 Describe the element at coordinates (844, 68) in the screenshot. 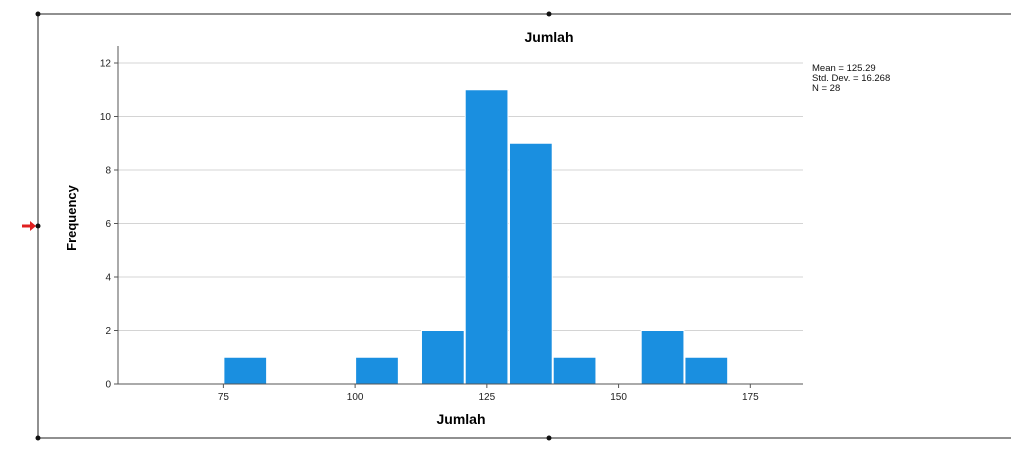

I see `stats-mean: Mean = 125.29` at that location.